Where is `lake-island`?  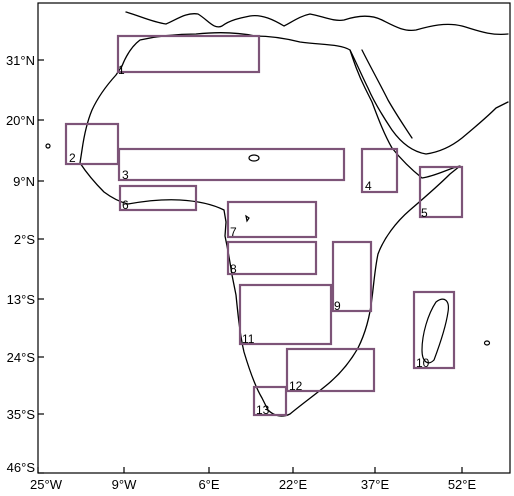 lake-island is located at coordinates (254, 158).